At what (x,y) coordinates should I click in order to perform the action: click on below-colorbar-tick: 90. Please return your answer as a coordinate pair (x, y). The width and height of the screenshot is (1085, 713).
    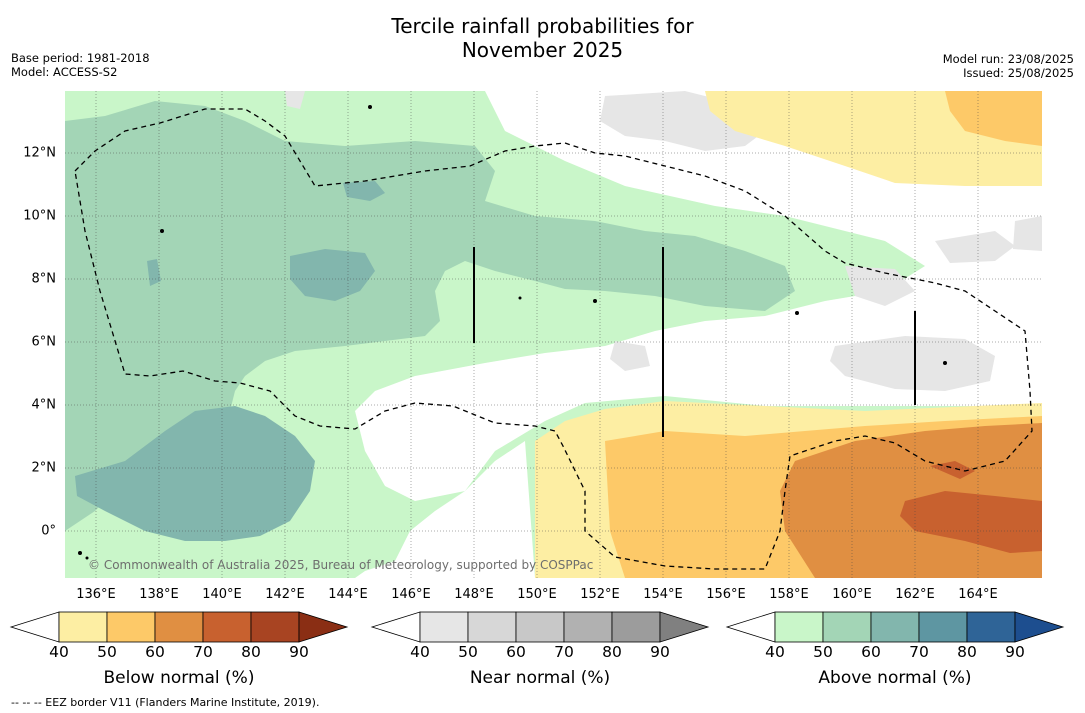
    Looking at the image, I should click on (299, 652).